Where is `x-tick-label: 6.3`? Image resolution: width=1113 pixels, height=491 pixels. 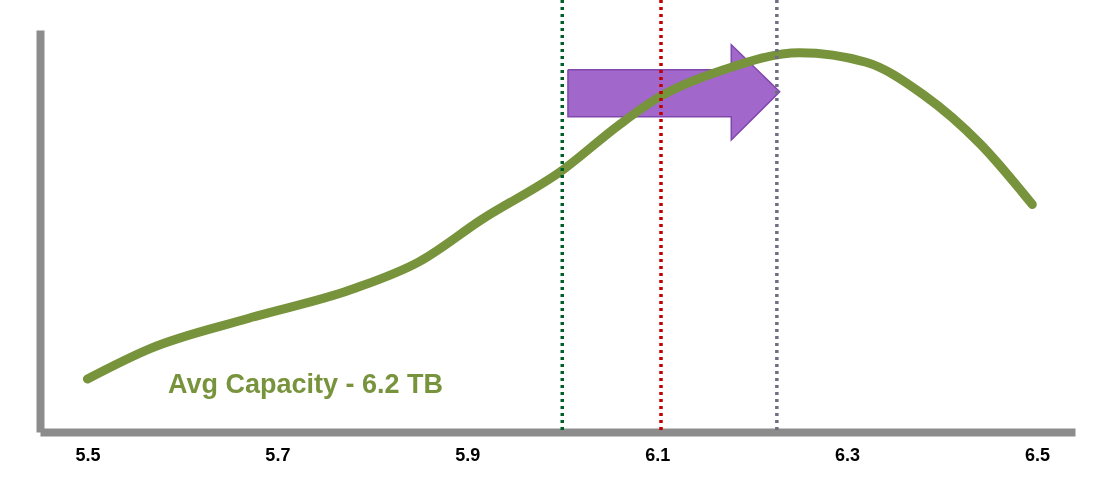 x-tick-label: 6.3 is located at coordinates (848, 454).